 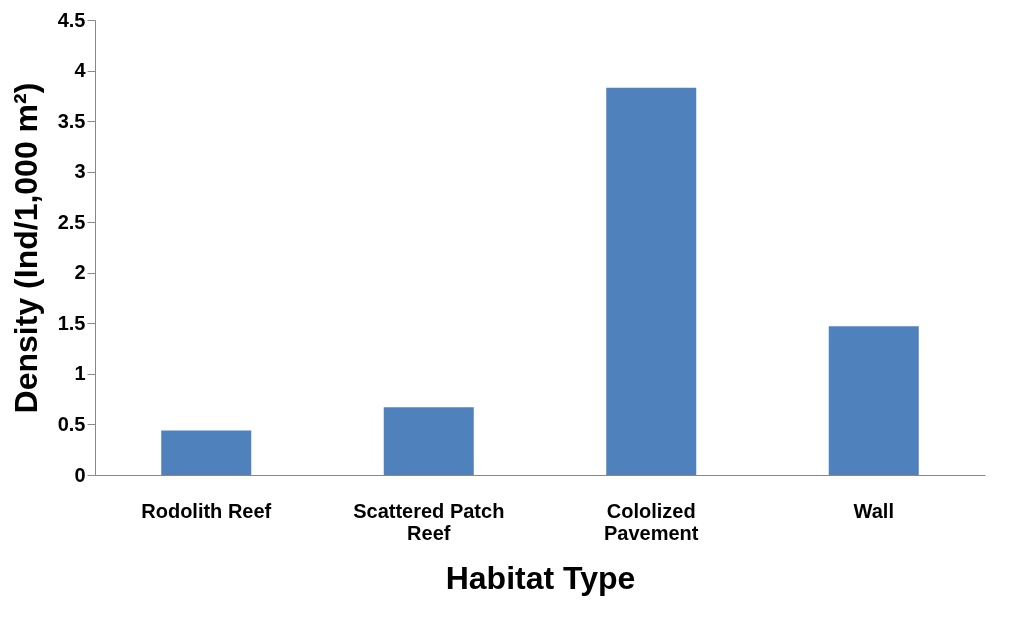 What do you see at coordinates (80, 171) in the screenshot?
I see `y-tick-label: 3` at bounding box center [80, 171].